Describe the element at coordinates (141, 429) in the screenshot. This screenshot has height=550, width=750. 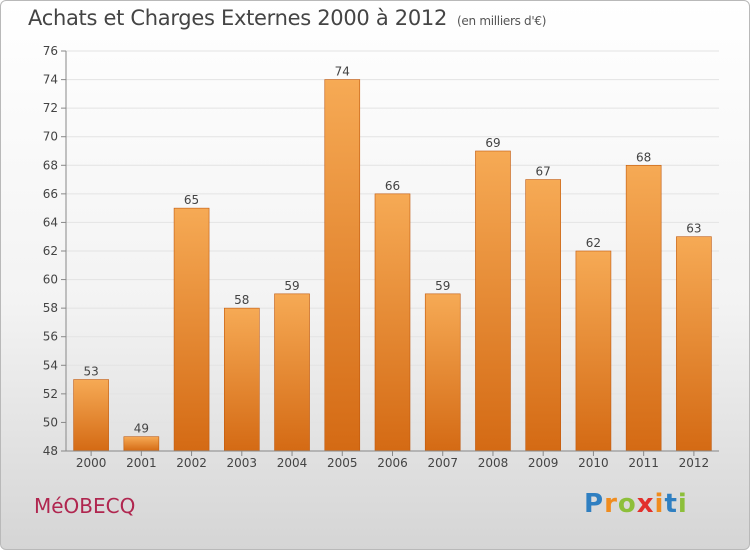
I see `bar-value-label: 49` at that location.